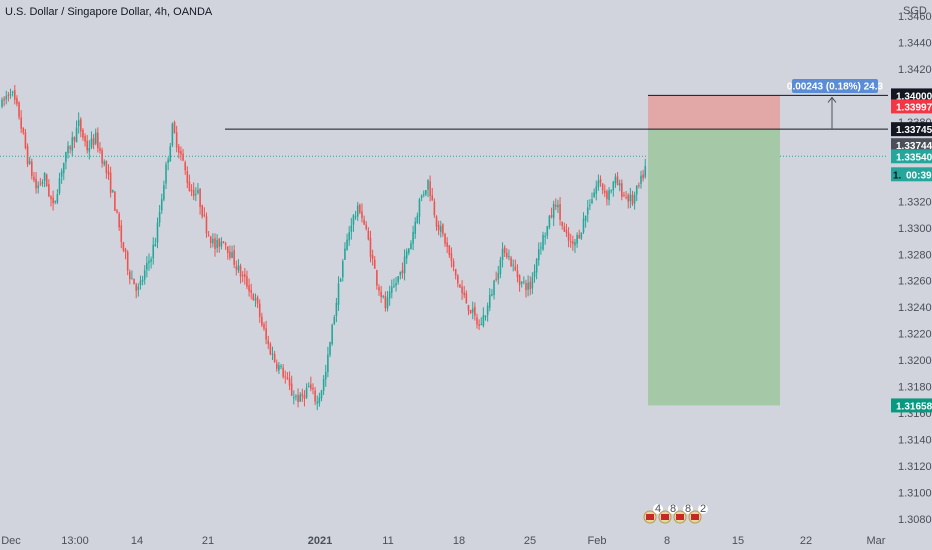 The width and height of the screenshot is (932, 550). What do you see at coordinates (530, 541) in the screenshot?
I see `x-tick-label: 25` at bounding box center [530, 541].